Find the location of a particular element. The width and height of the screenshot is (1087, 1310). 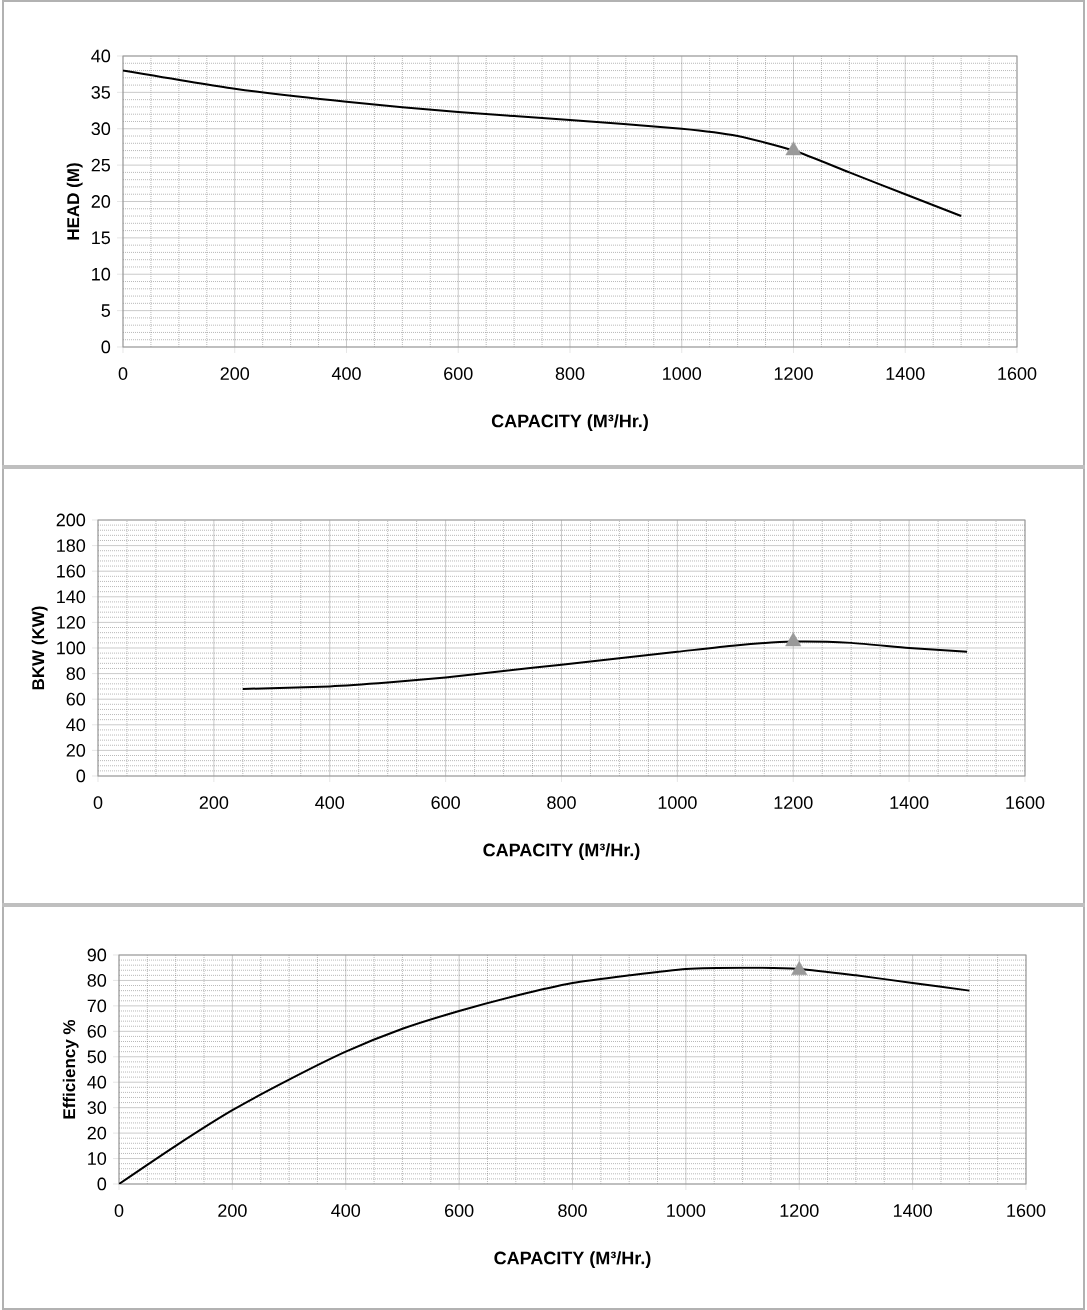

y-tick-label: 25 is located at coordinates (101, 165).